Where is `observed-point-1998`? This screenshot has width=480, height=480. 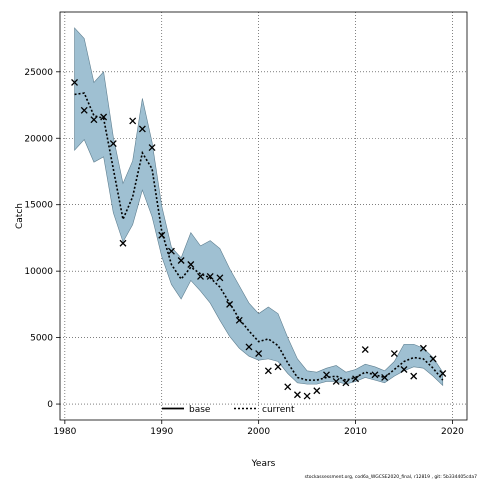
observed-point-1998 is located at coordinates (239, 320).